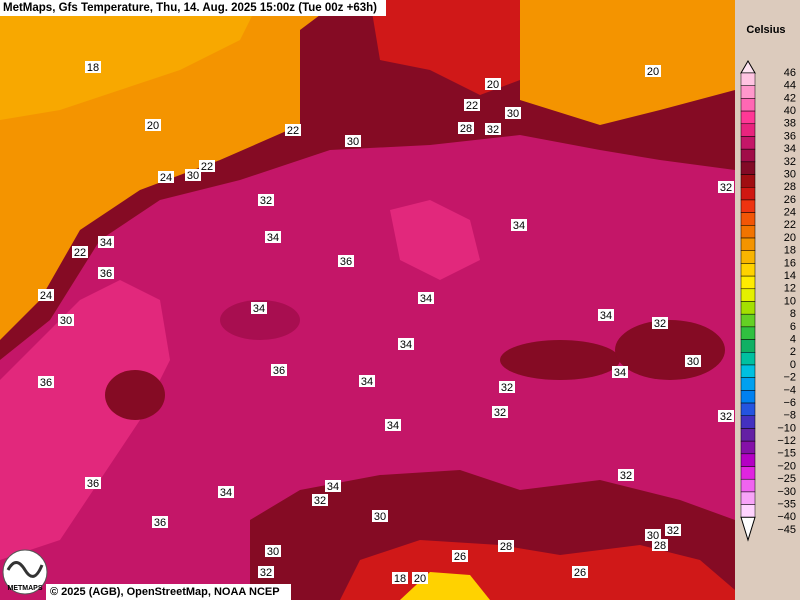 The height and width of the screenshot is (605, 800). What do you see at coordinates (786, 505) in the screenshot?
I see `legend-label: −35` at bounding box center [786, 505].